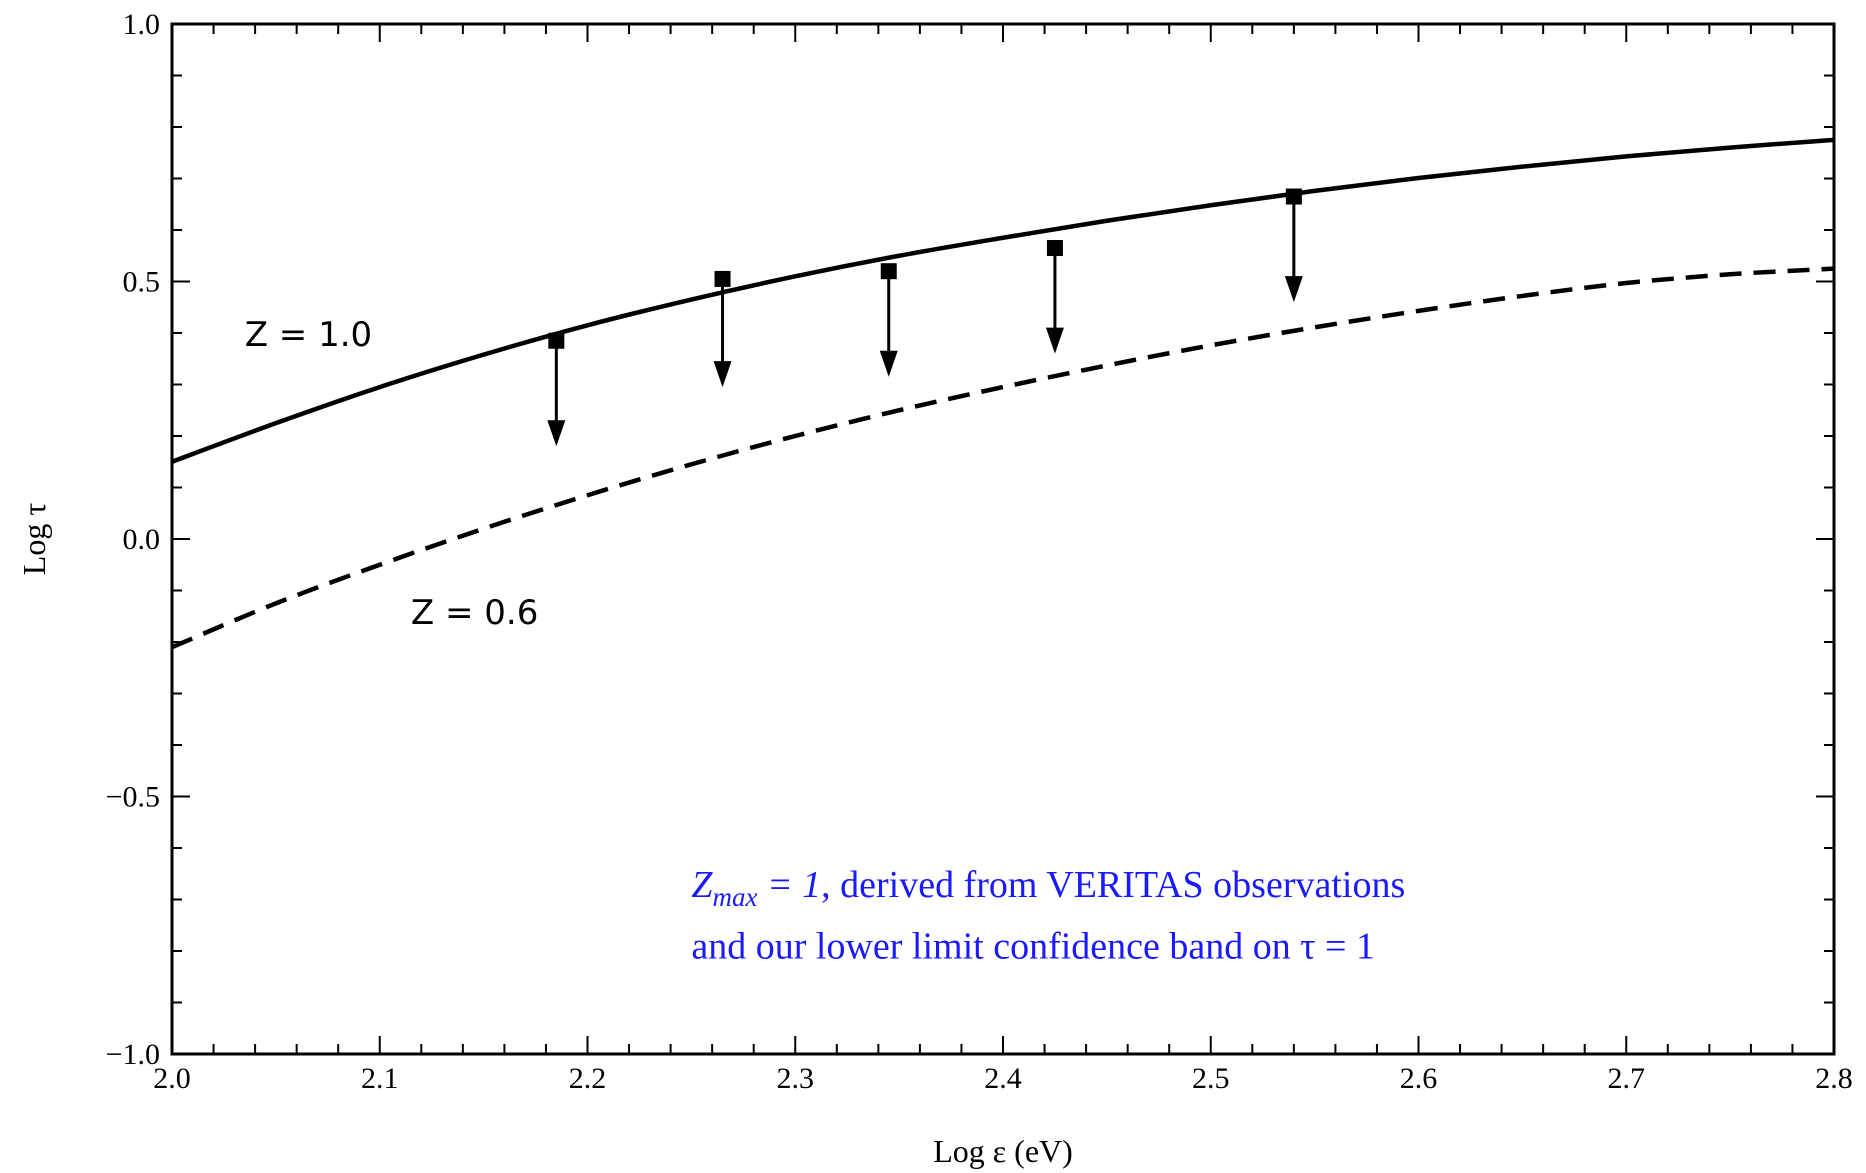 The image size is (1866, 1173). Describe the element at coordinates (380, 1078) in the screenshot. I see `x-tick-label: 2.1` at that location.